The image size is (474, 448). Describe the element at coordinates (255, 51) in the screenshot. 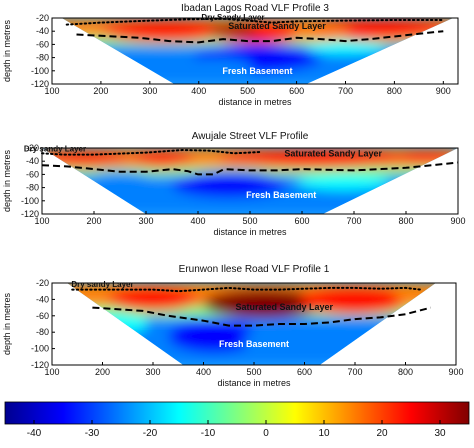

I see `plot-frame` at that location.